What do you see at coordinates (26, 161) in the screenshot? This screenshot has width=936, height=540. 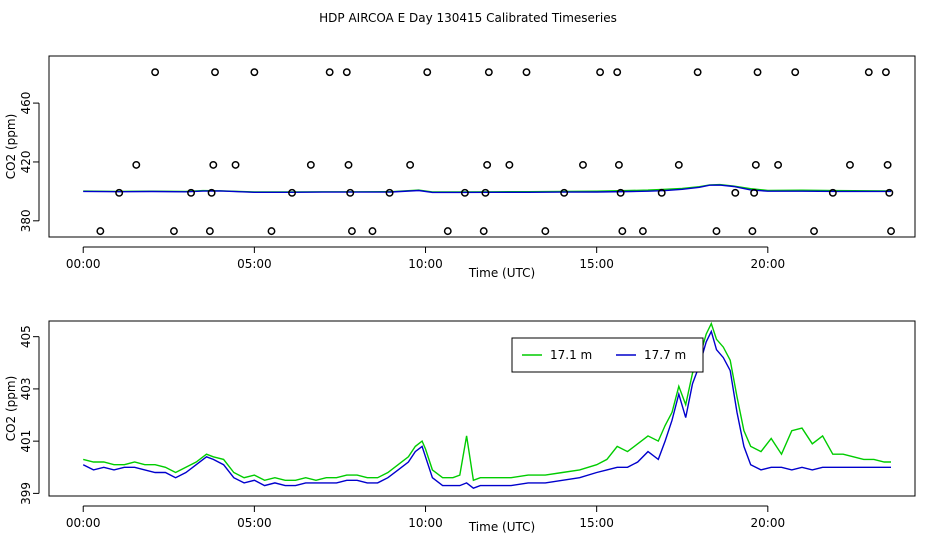 I see `y-tick-label: 420` at bounding box center [26, 161].